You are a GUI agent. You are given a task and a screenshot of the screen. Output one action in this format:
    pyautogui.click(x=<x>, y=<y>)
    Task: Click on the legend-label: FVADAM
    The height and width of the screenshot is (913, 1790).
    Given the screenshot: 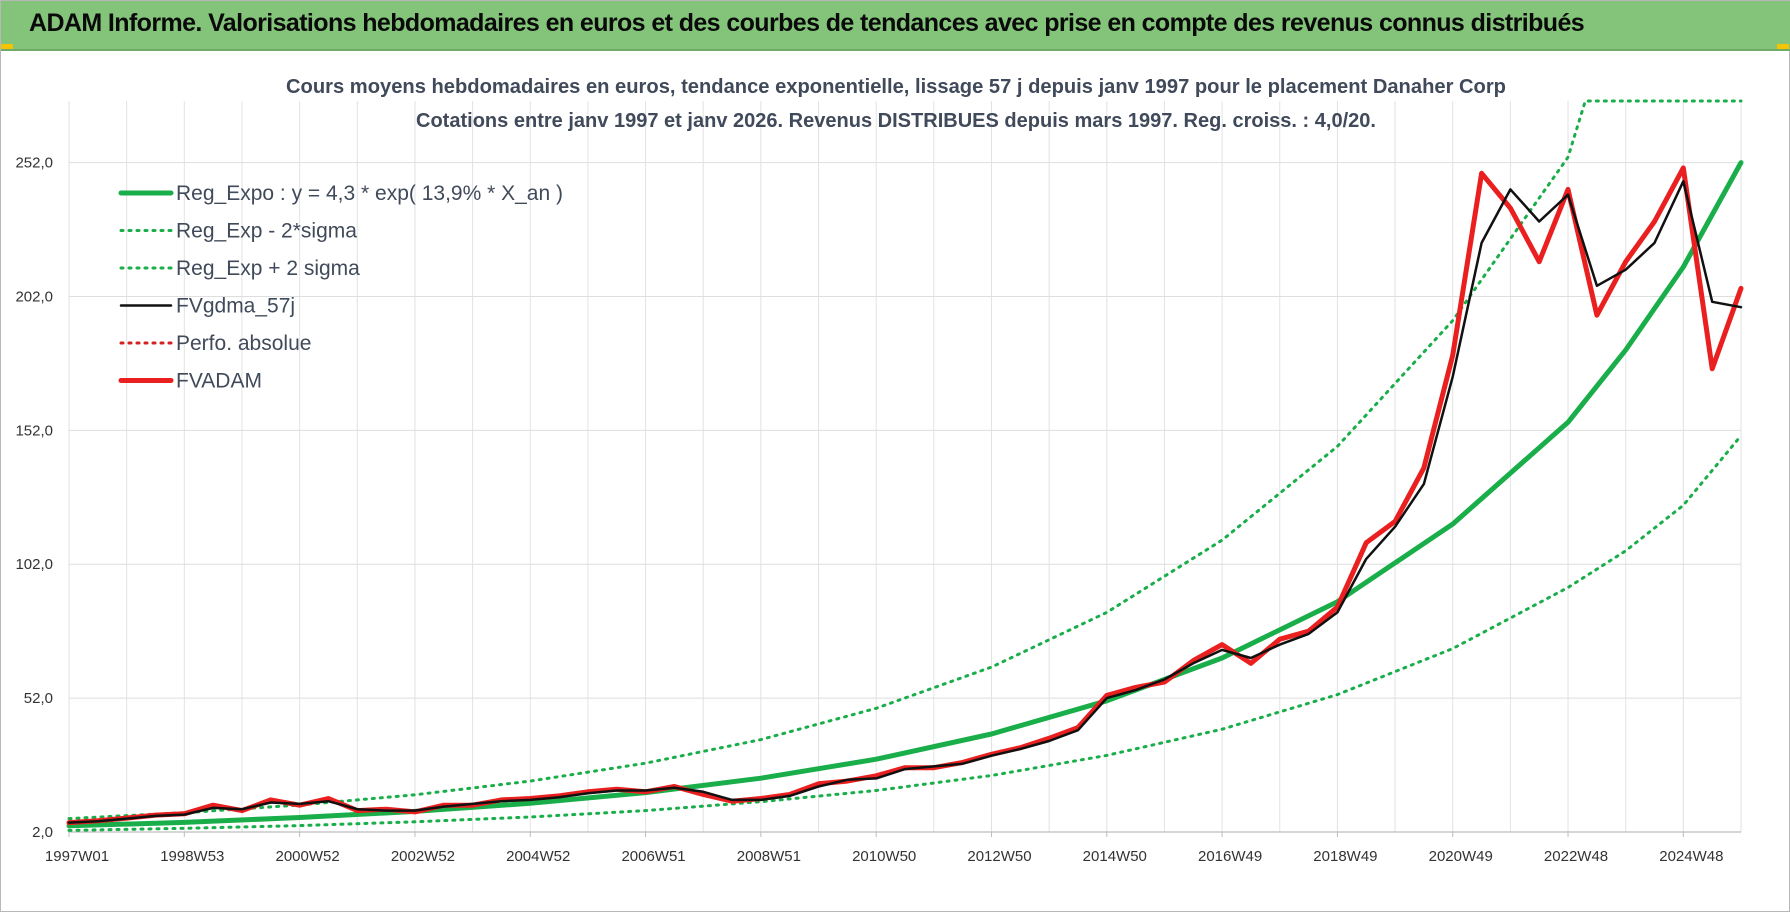 What is the action you would take?
    pyautogui.click(x=219, y=381)
    